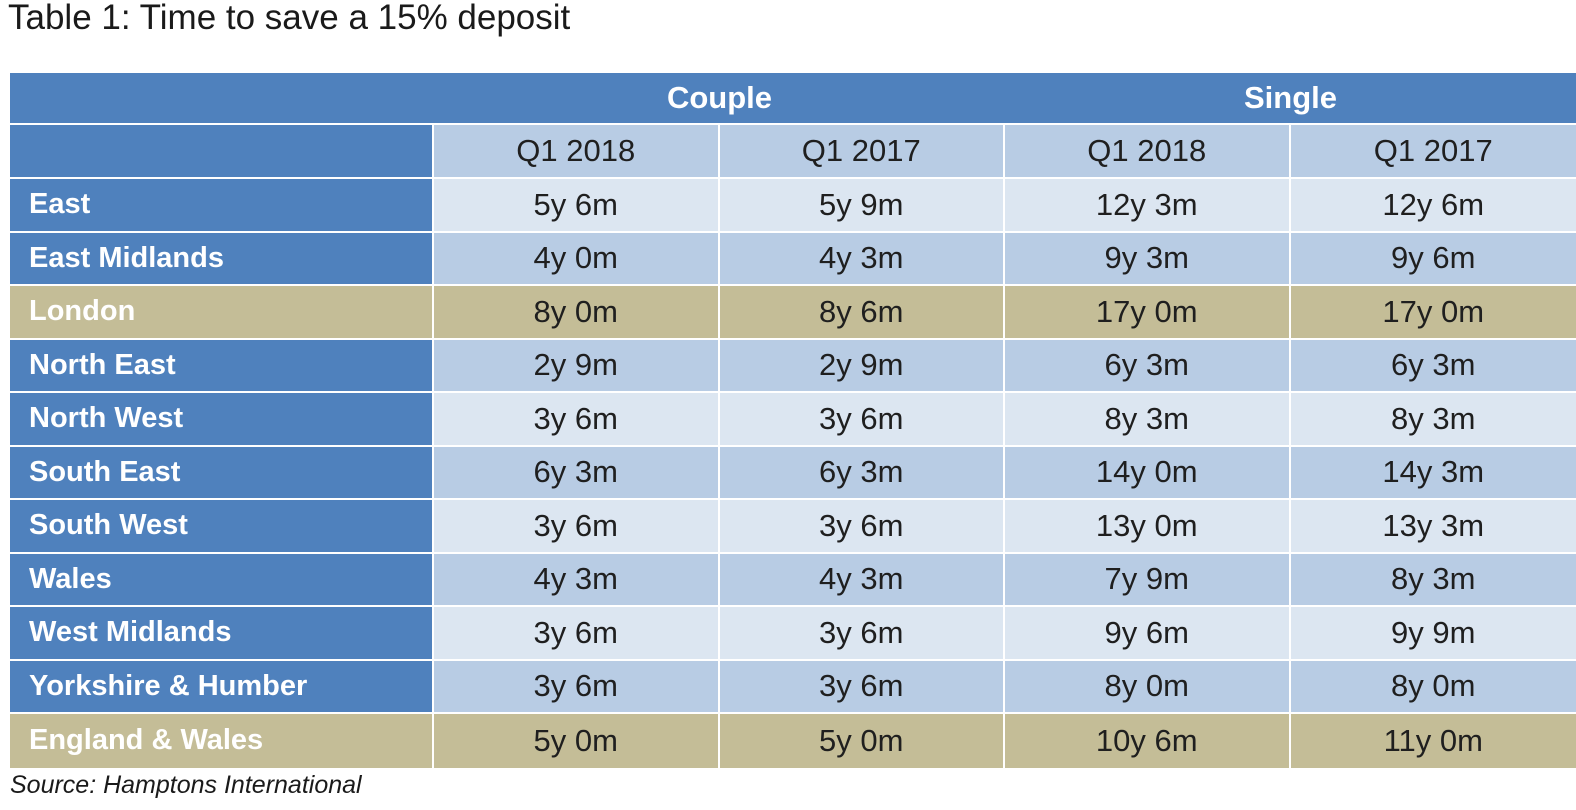 This screenshot has height=810, width=1576. I want to click on header-corner, so click(222, 152).